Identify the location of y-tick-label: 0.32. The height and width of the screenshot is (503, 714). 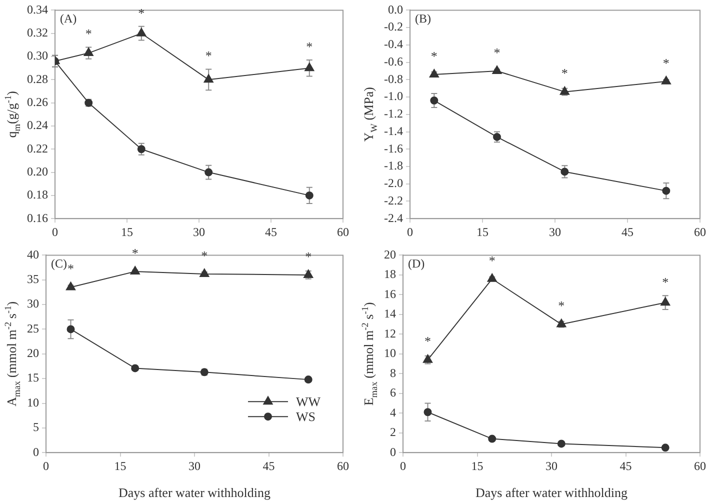
(37, 33).